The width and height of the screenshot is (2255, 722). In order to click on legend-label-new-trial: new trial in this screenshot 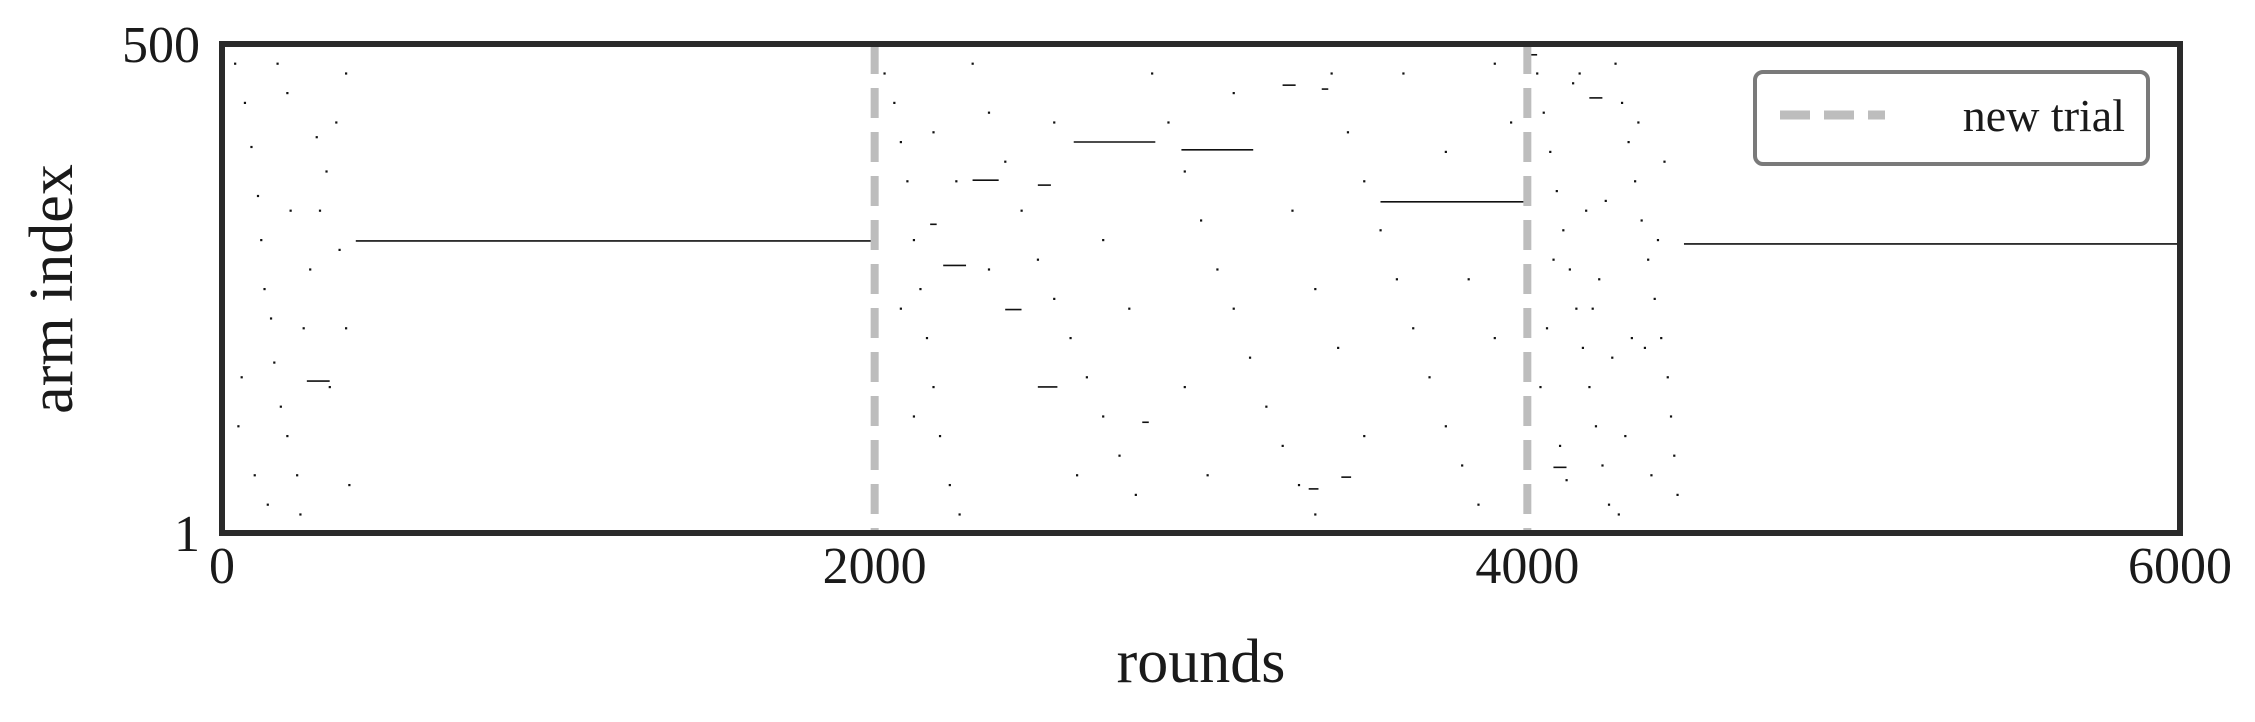, I will do `click(2044, 115)`.